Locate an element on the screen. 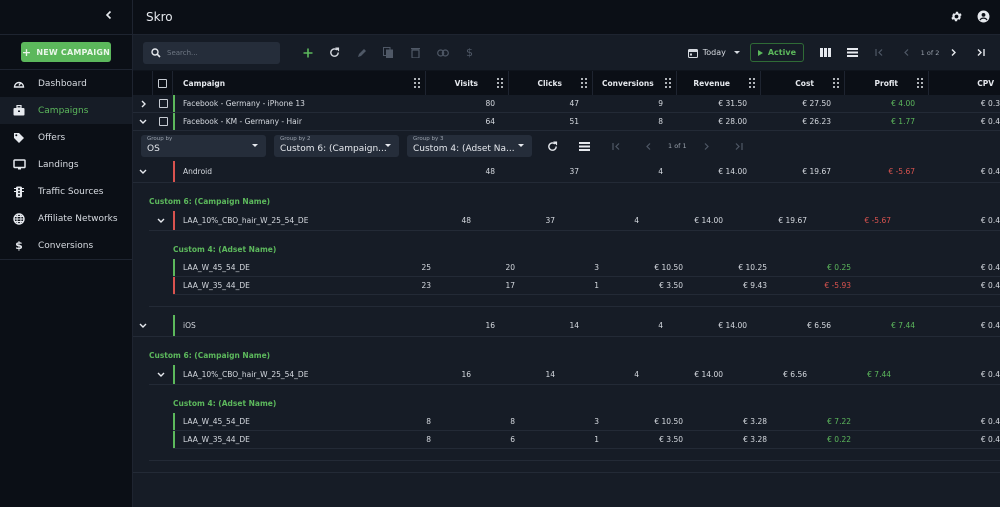  search-input is located at coordinates (217, 52).